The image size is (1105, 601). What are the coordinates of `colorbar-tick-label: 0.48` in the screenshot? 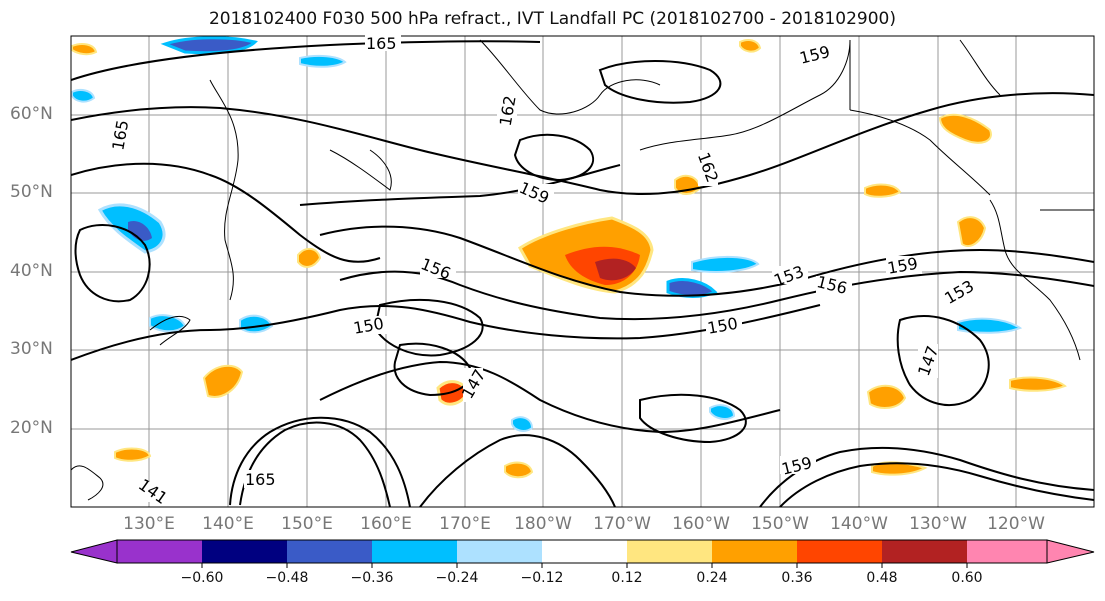 It's located at (882, 578).